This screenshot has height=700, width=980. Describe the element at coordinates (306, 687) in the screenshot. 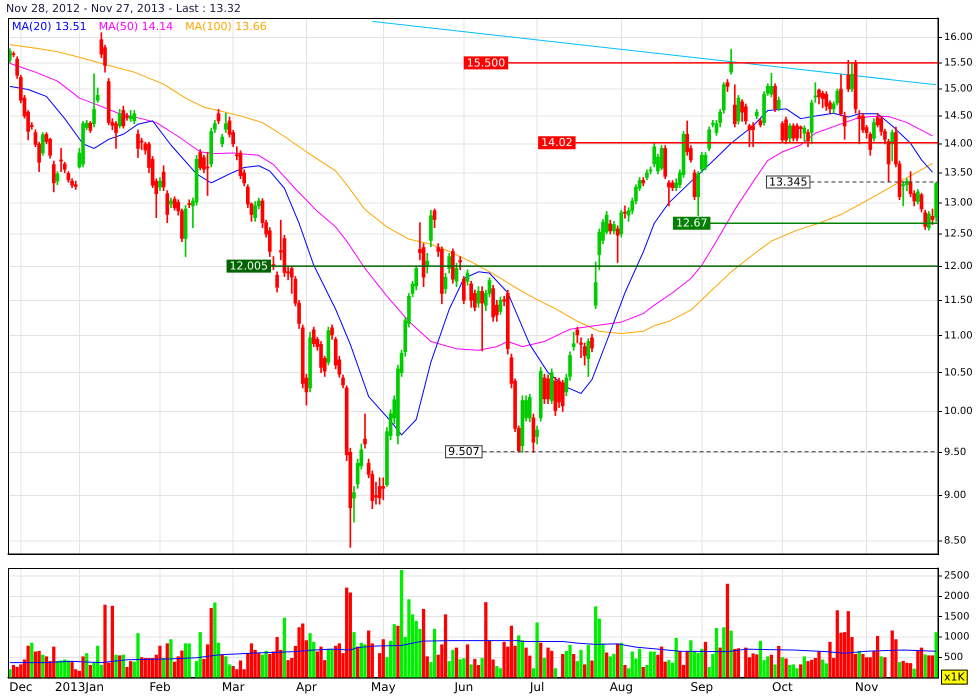

I see `x-tick-label: Apr` at that location.